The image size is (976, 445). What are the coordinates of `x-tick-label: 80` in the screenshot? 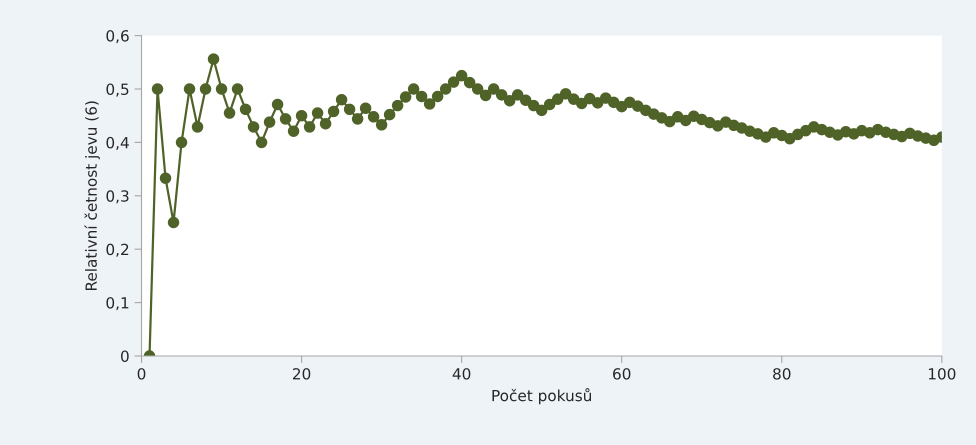 It's located at (781, 374).